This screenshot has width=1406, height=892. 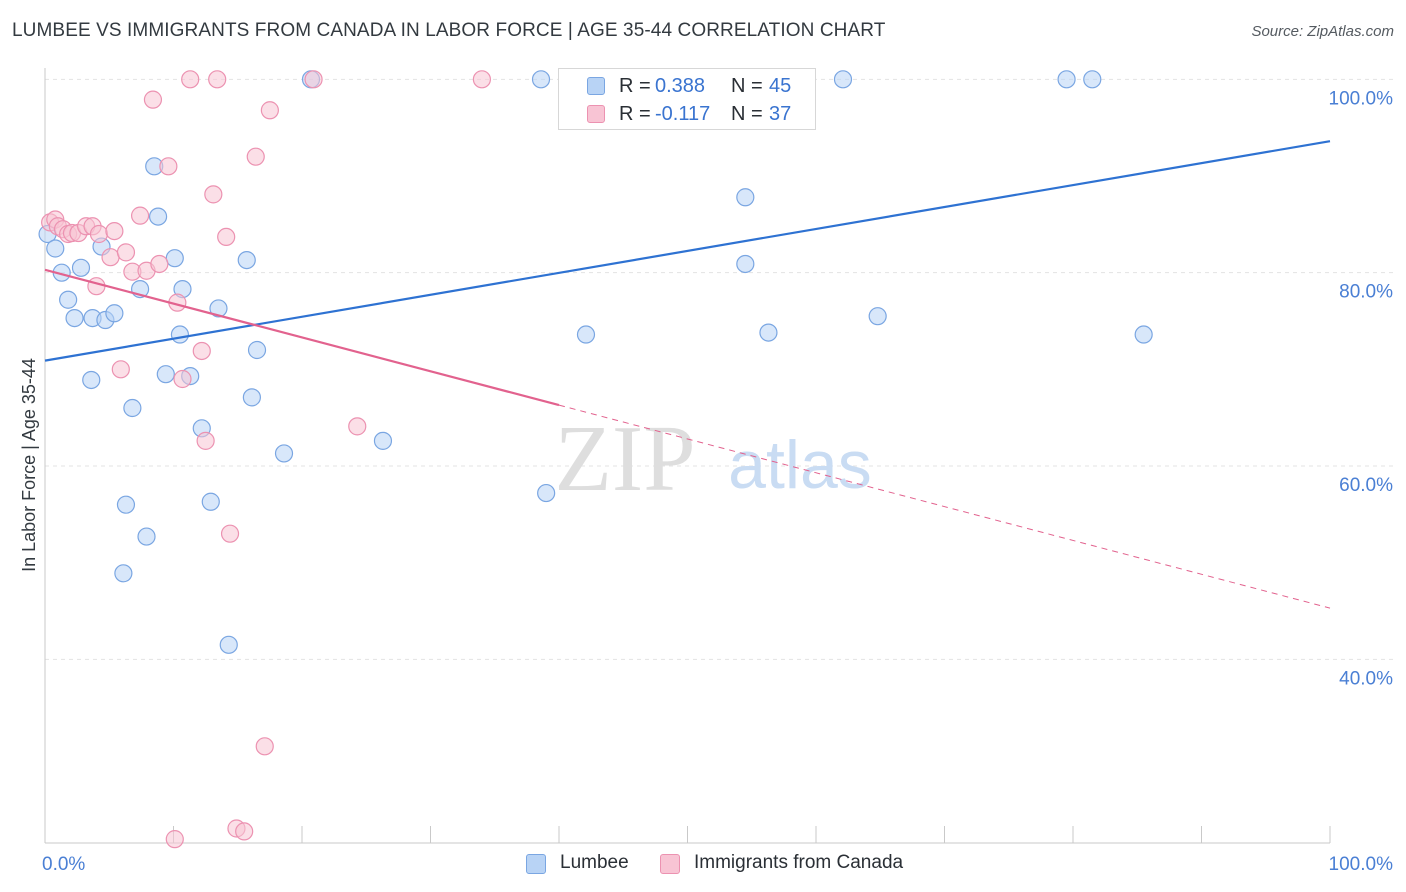 I want to click on y-tick-label: 40.0%, so click(x=1366, y=678).